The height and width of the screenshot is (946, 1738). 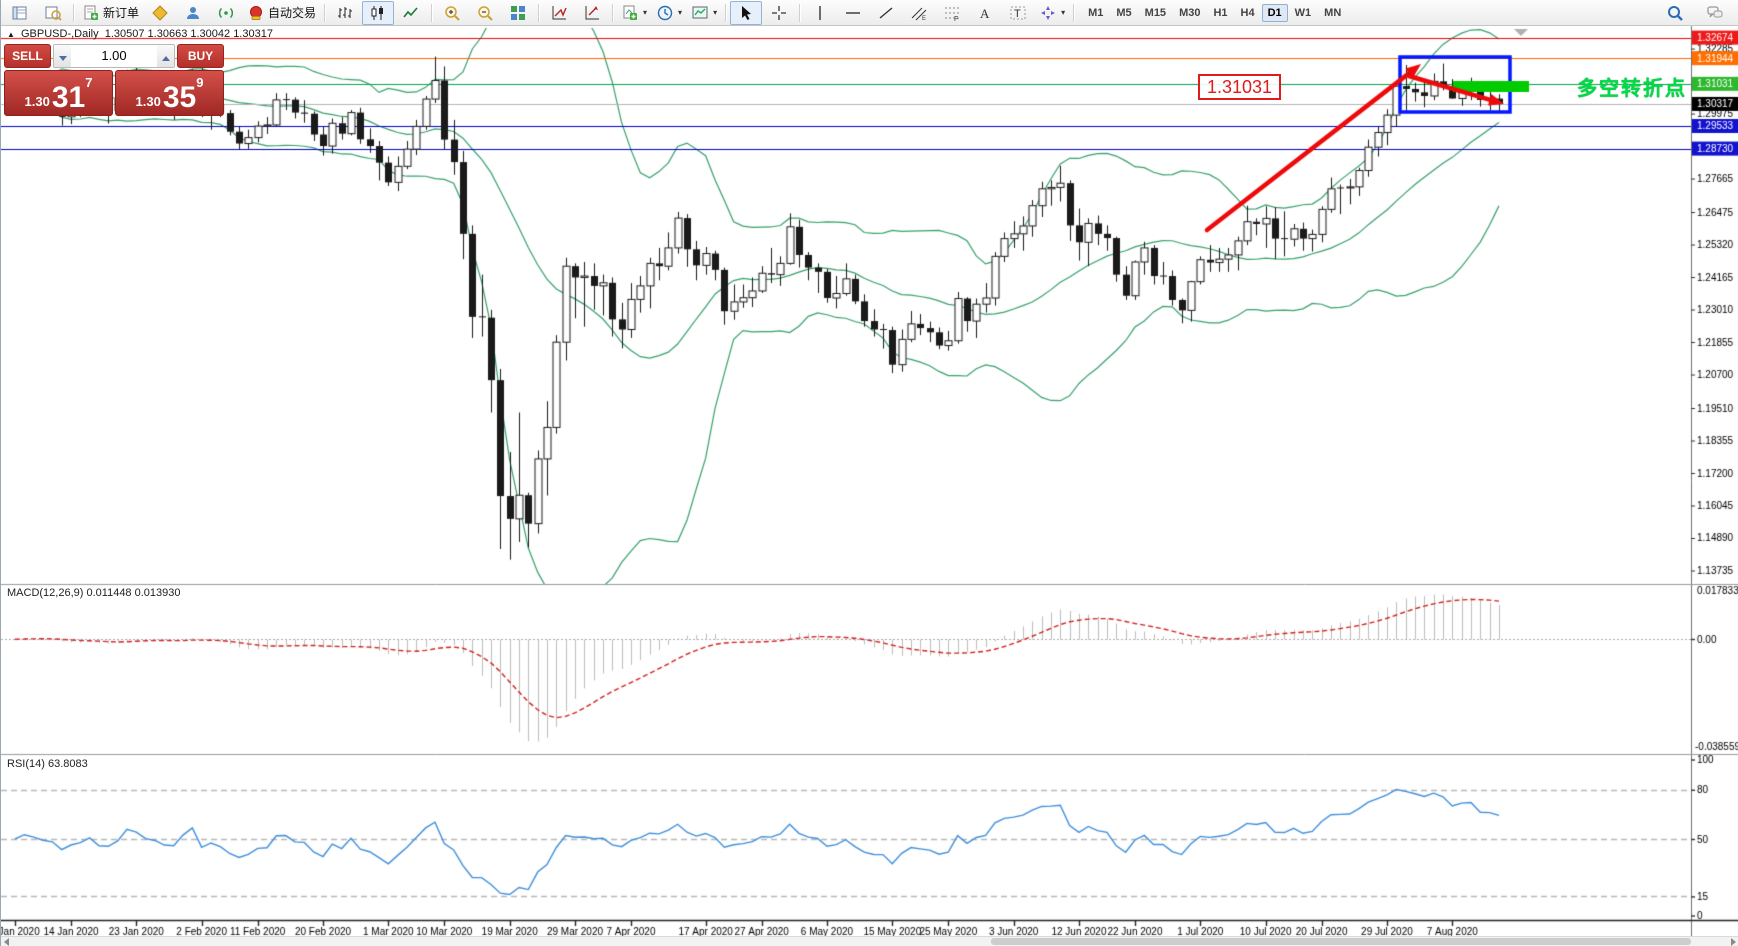 What do you see at coordinates (1240, 87) in the screenshot?
I see `price-callout-1-31031: 1.31031` at bounding box center [1240, 87].